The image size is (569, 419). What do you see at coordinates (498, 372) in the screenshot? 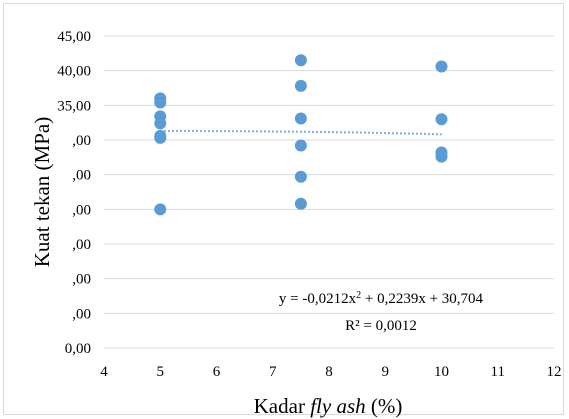
I see `x-tick-label: 11` at bounding box center [498, 372].